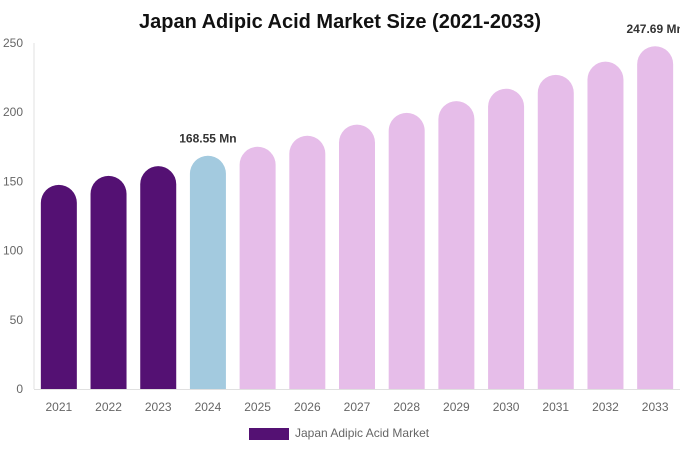 This screenshot has width=680, height=450. I want to click on x-tick-label: 2033, so click(655, 407).